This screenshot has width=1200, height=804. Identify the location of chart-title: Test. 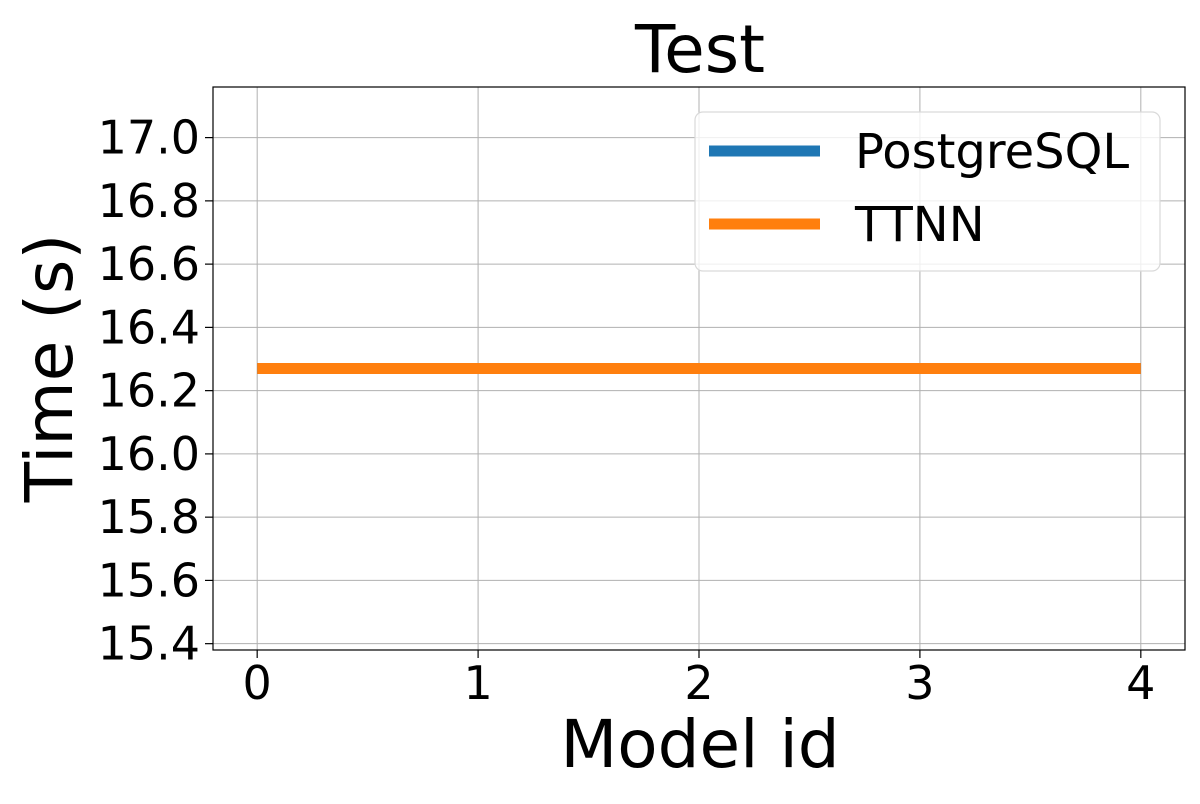
(699, 49).